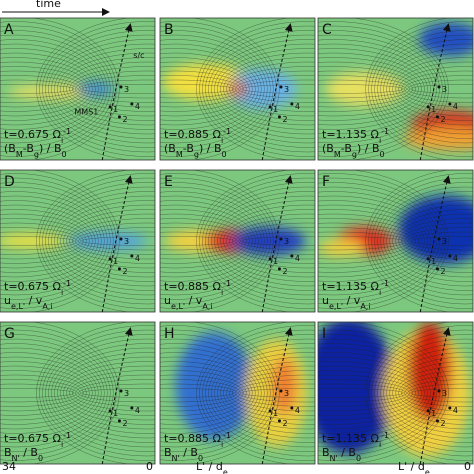 This screenshot has height=474, width=474. I want to click on color-blob, so click(435, 229).